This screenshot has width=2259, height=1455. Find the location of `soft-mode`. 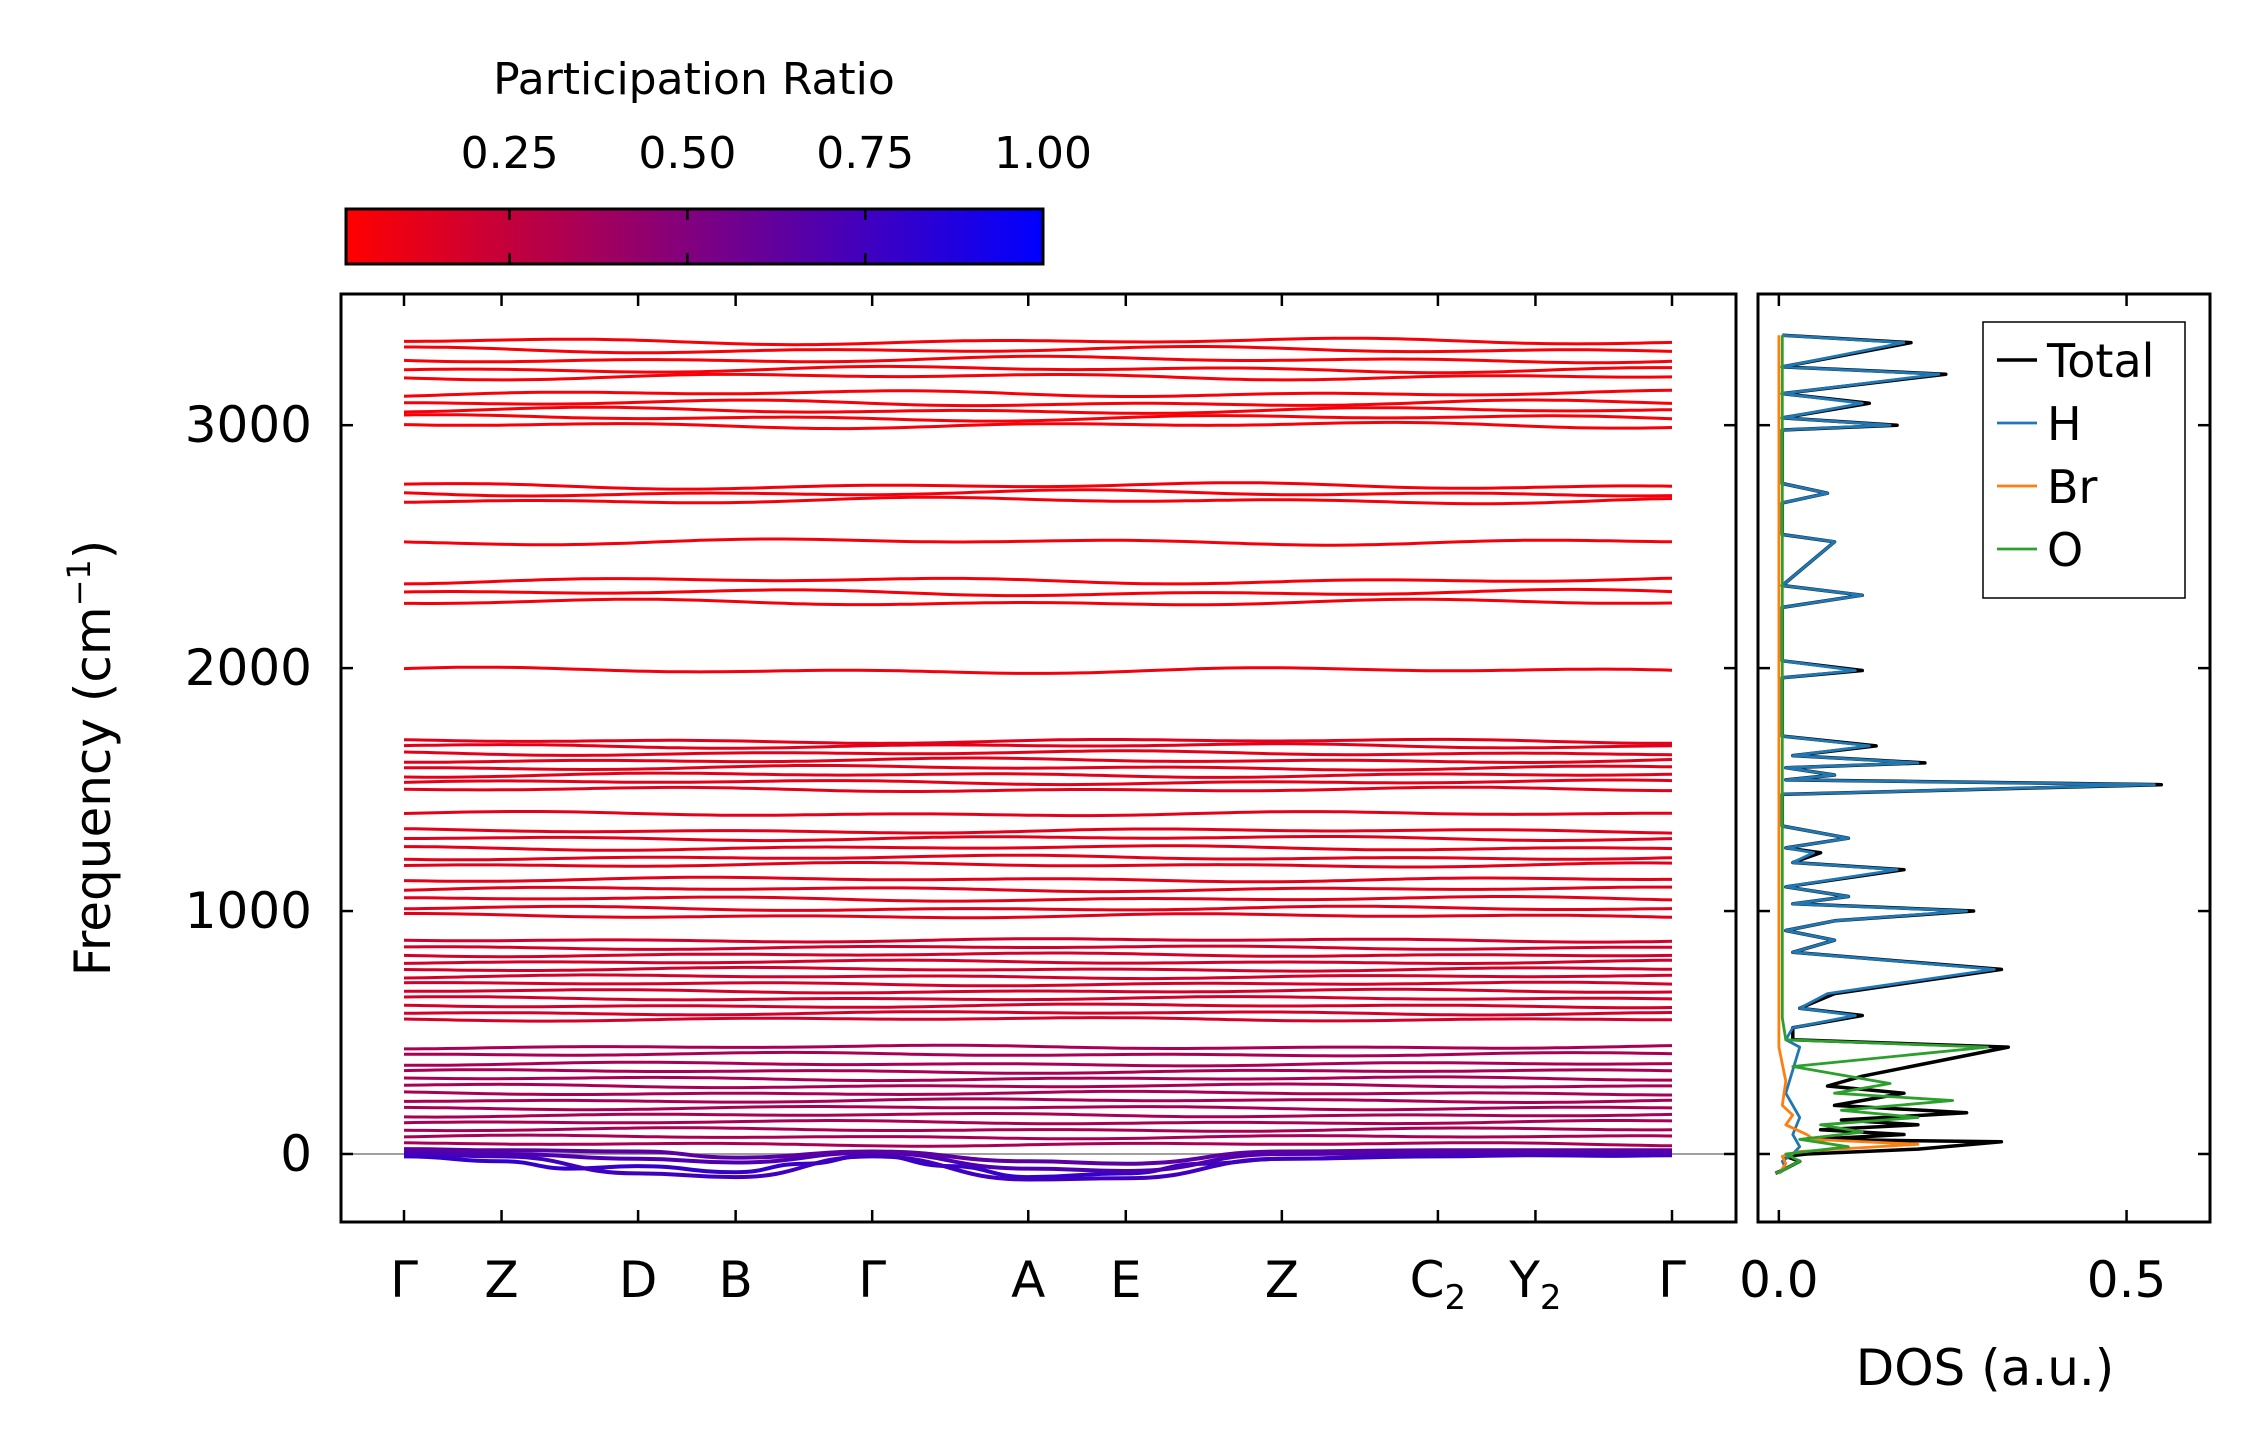

soft-mode is located at coordinates (1037, 1161).